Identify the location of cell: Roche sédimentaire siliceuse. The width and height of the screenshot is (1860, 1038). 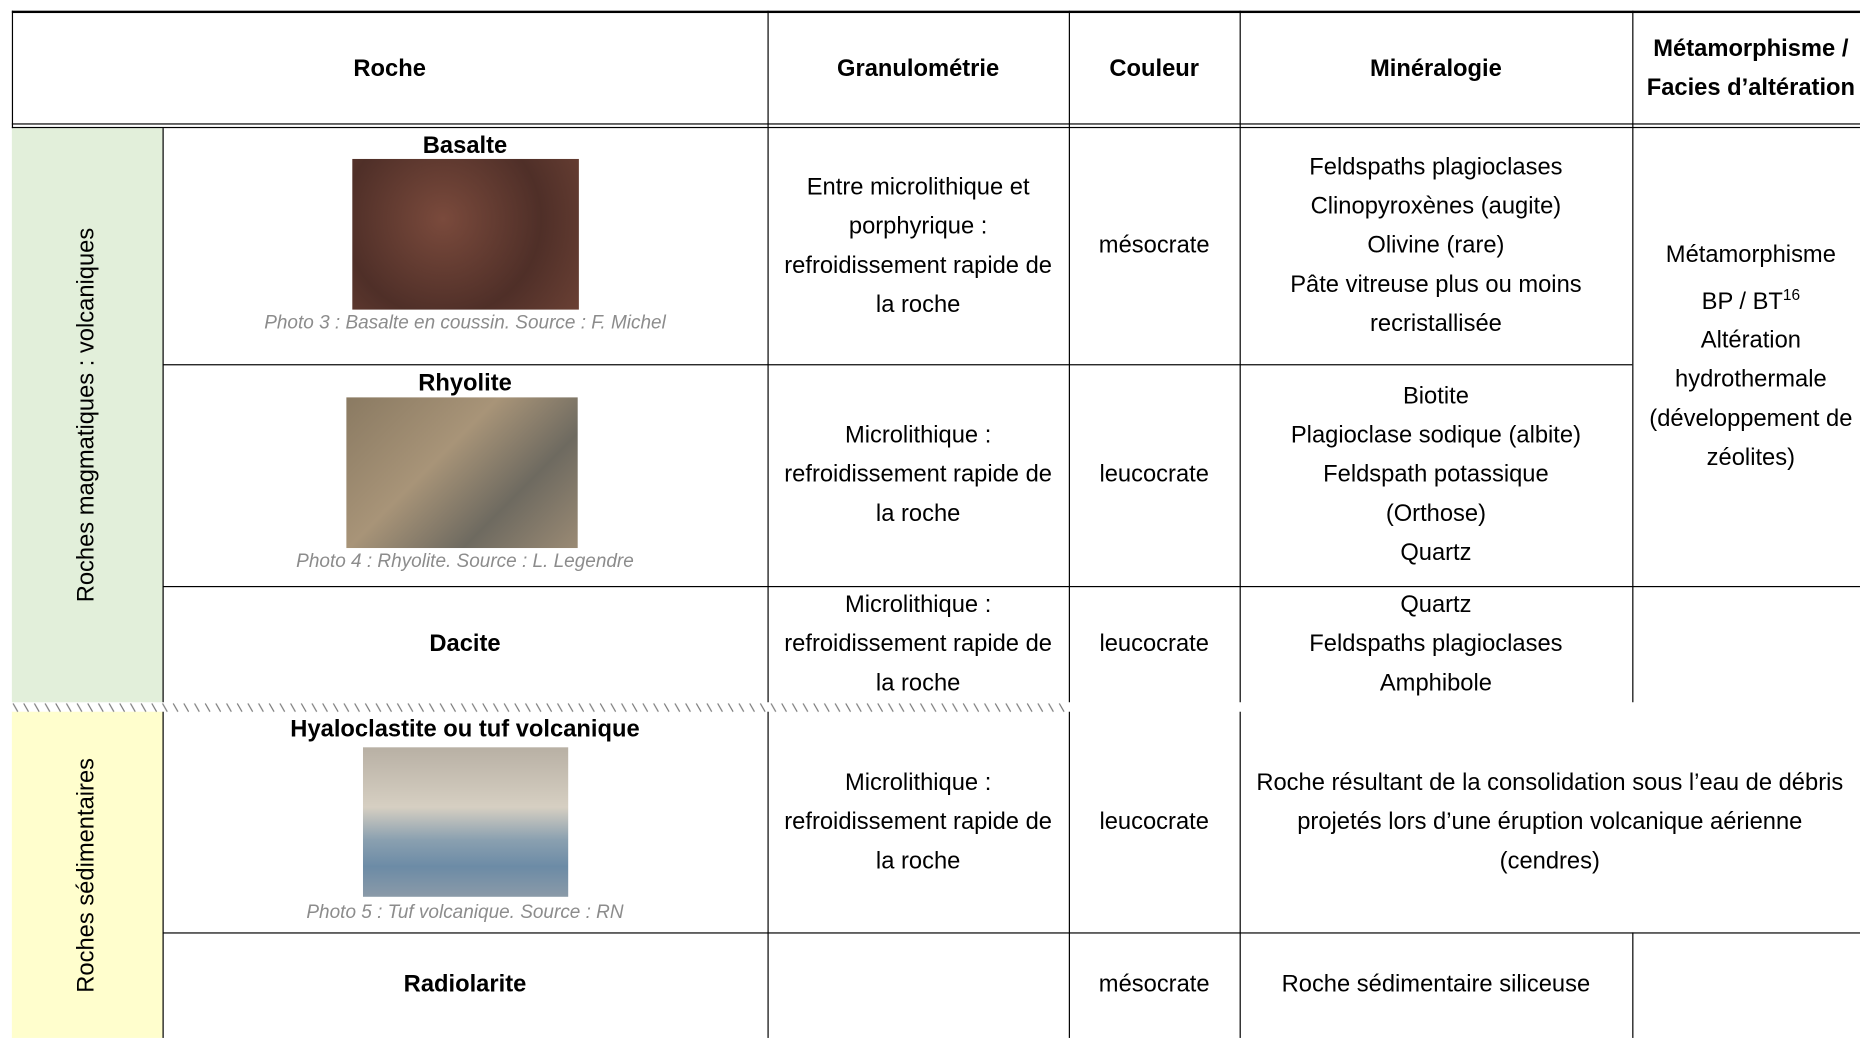
(1436, 984).